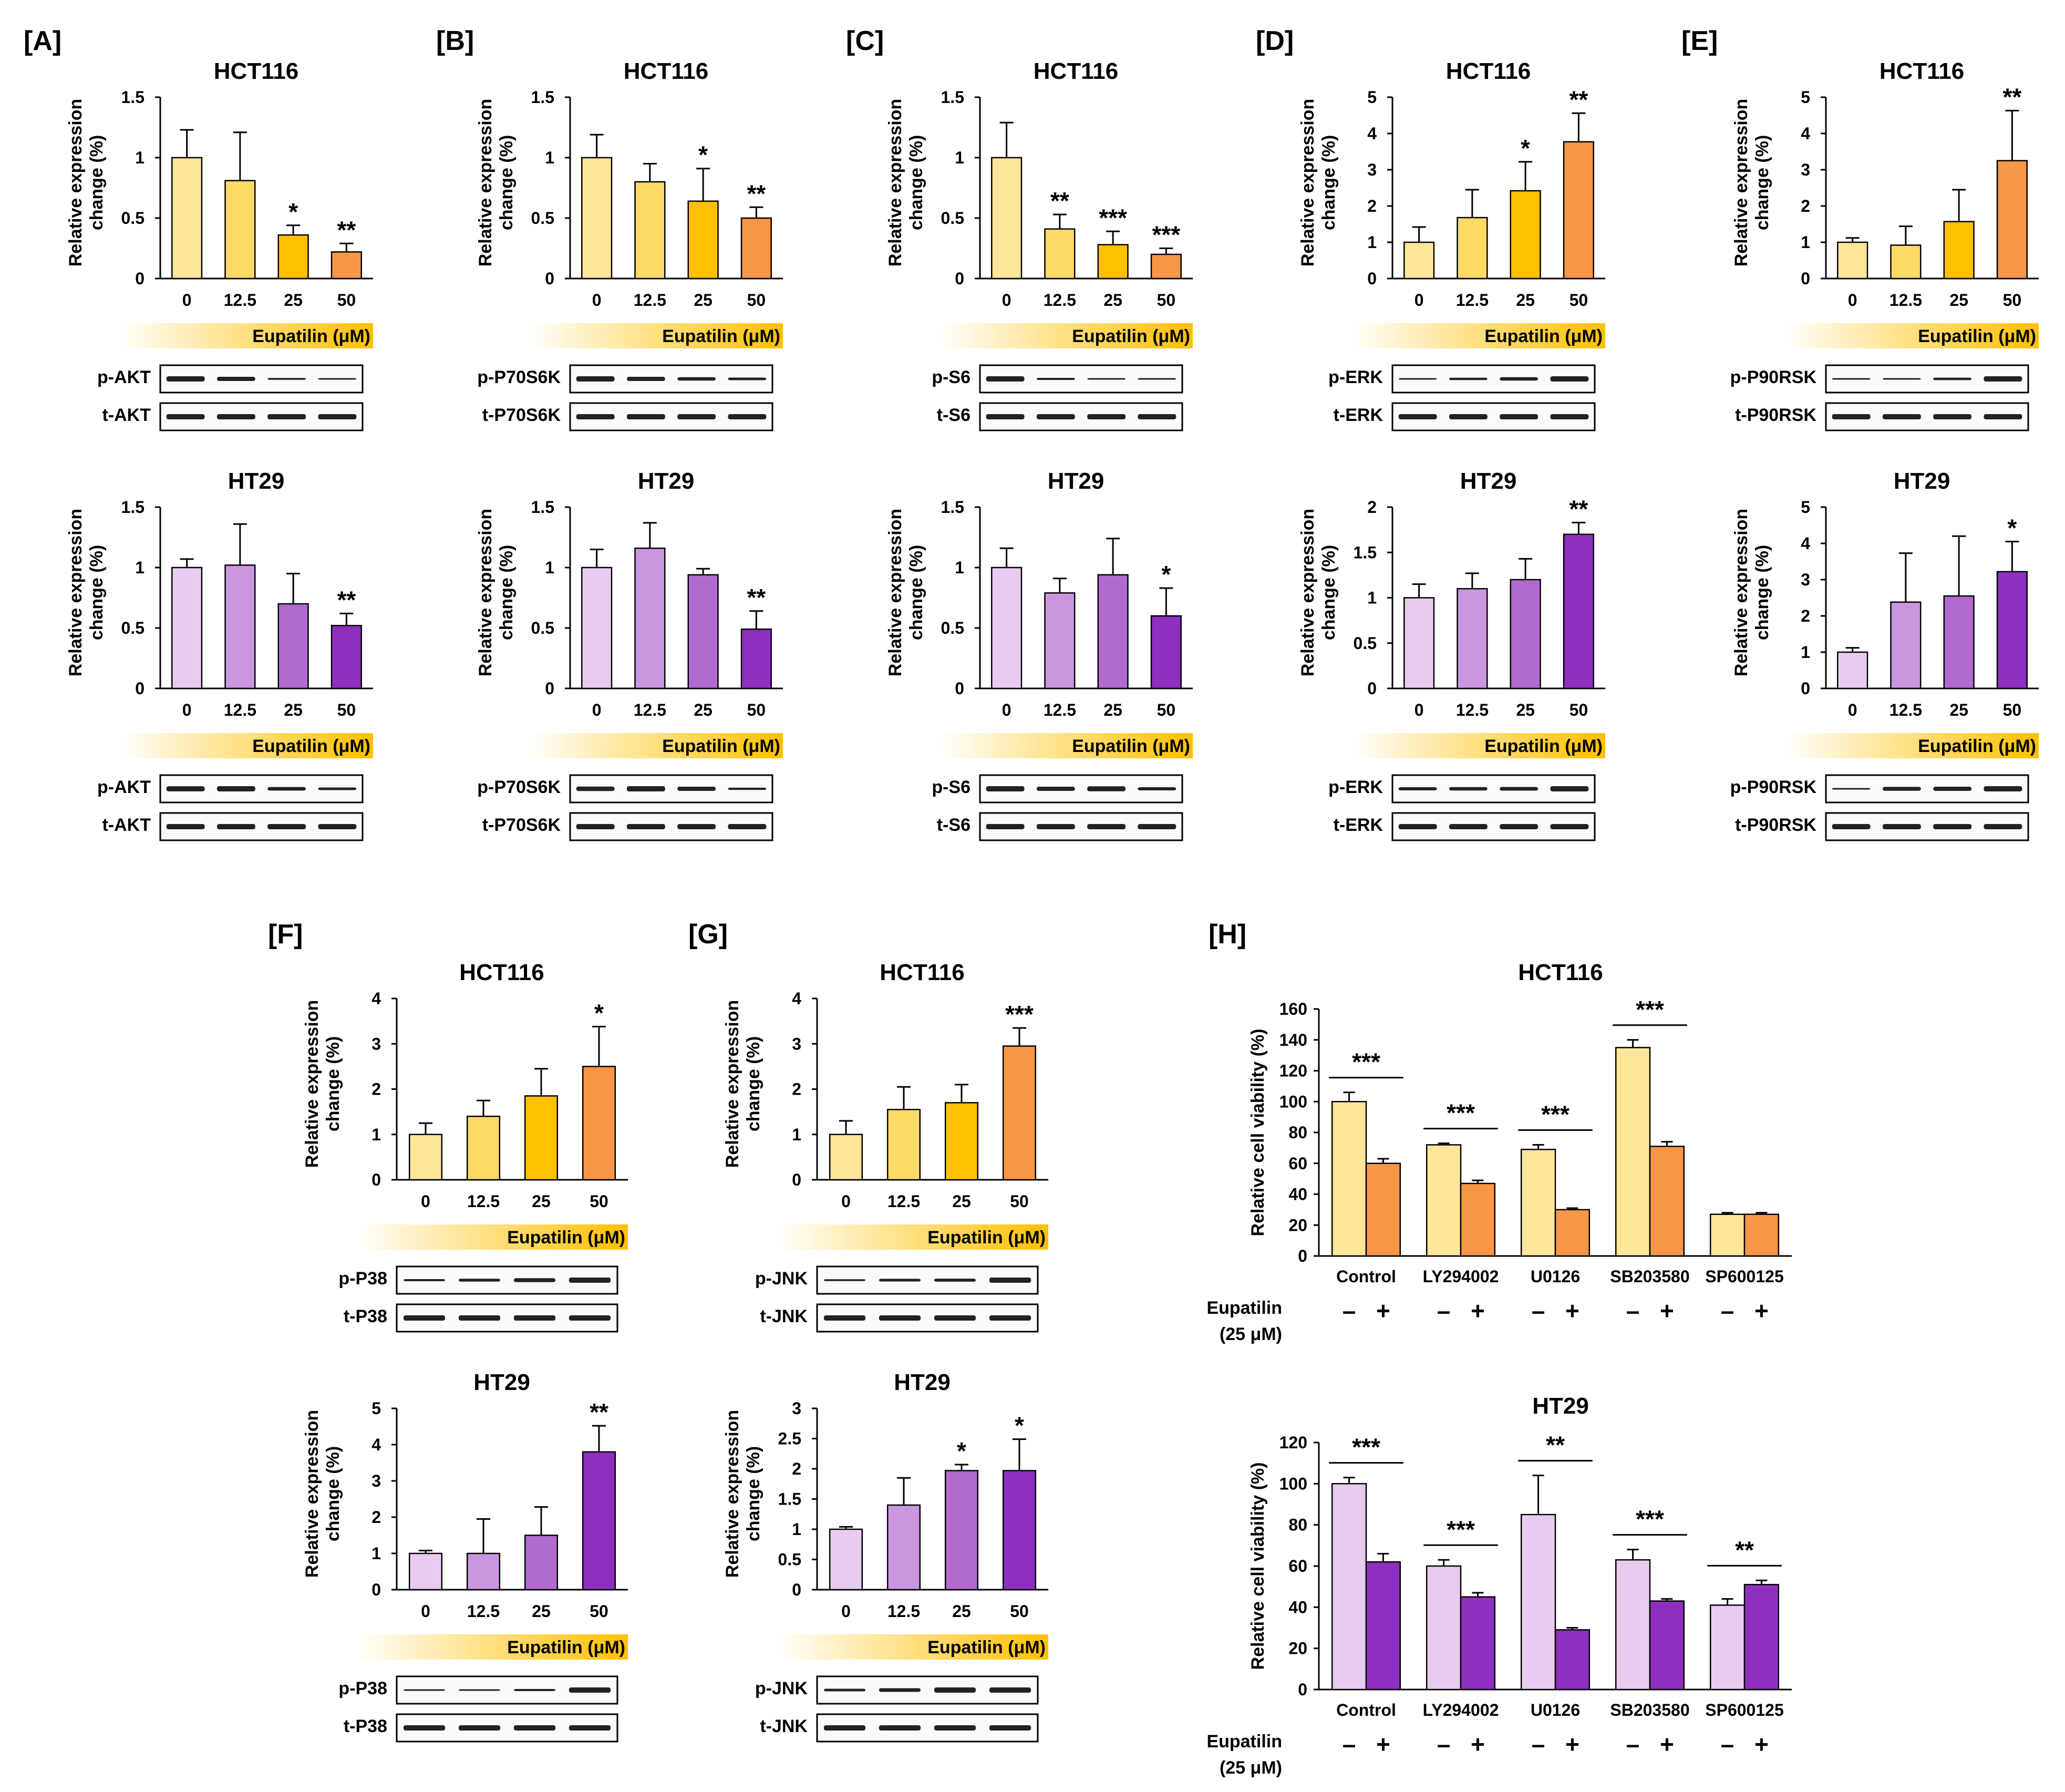 The width and height of the screenshot is (2065, 1792). I want to click on x-tick-label: U0126, so click(1556, 1276).